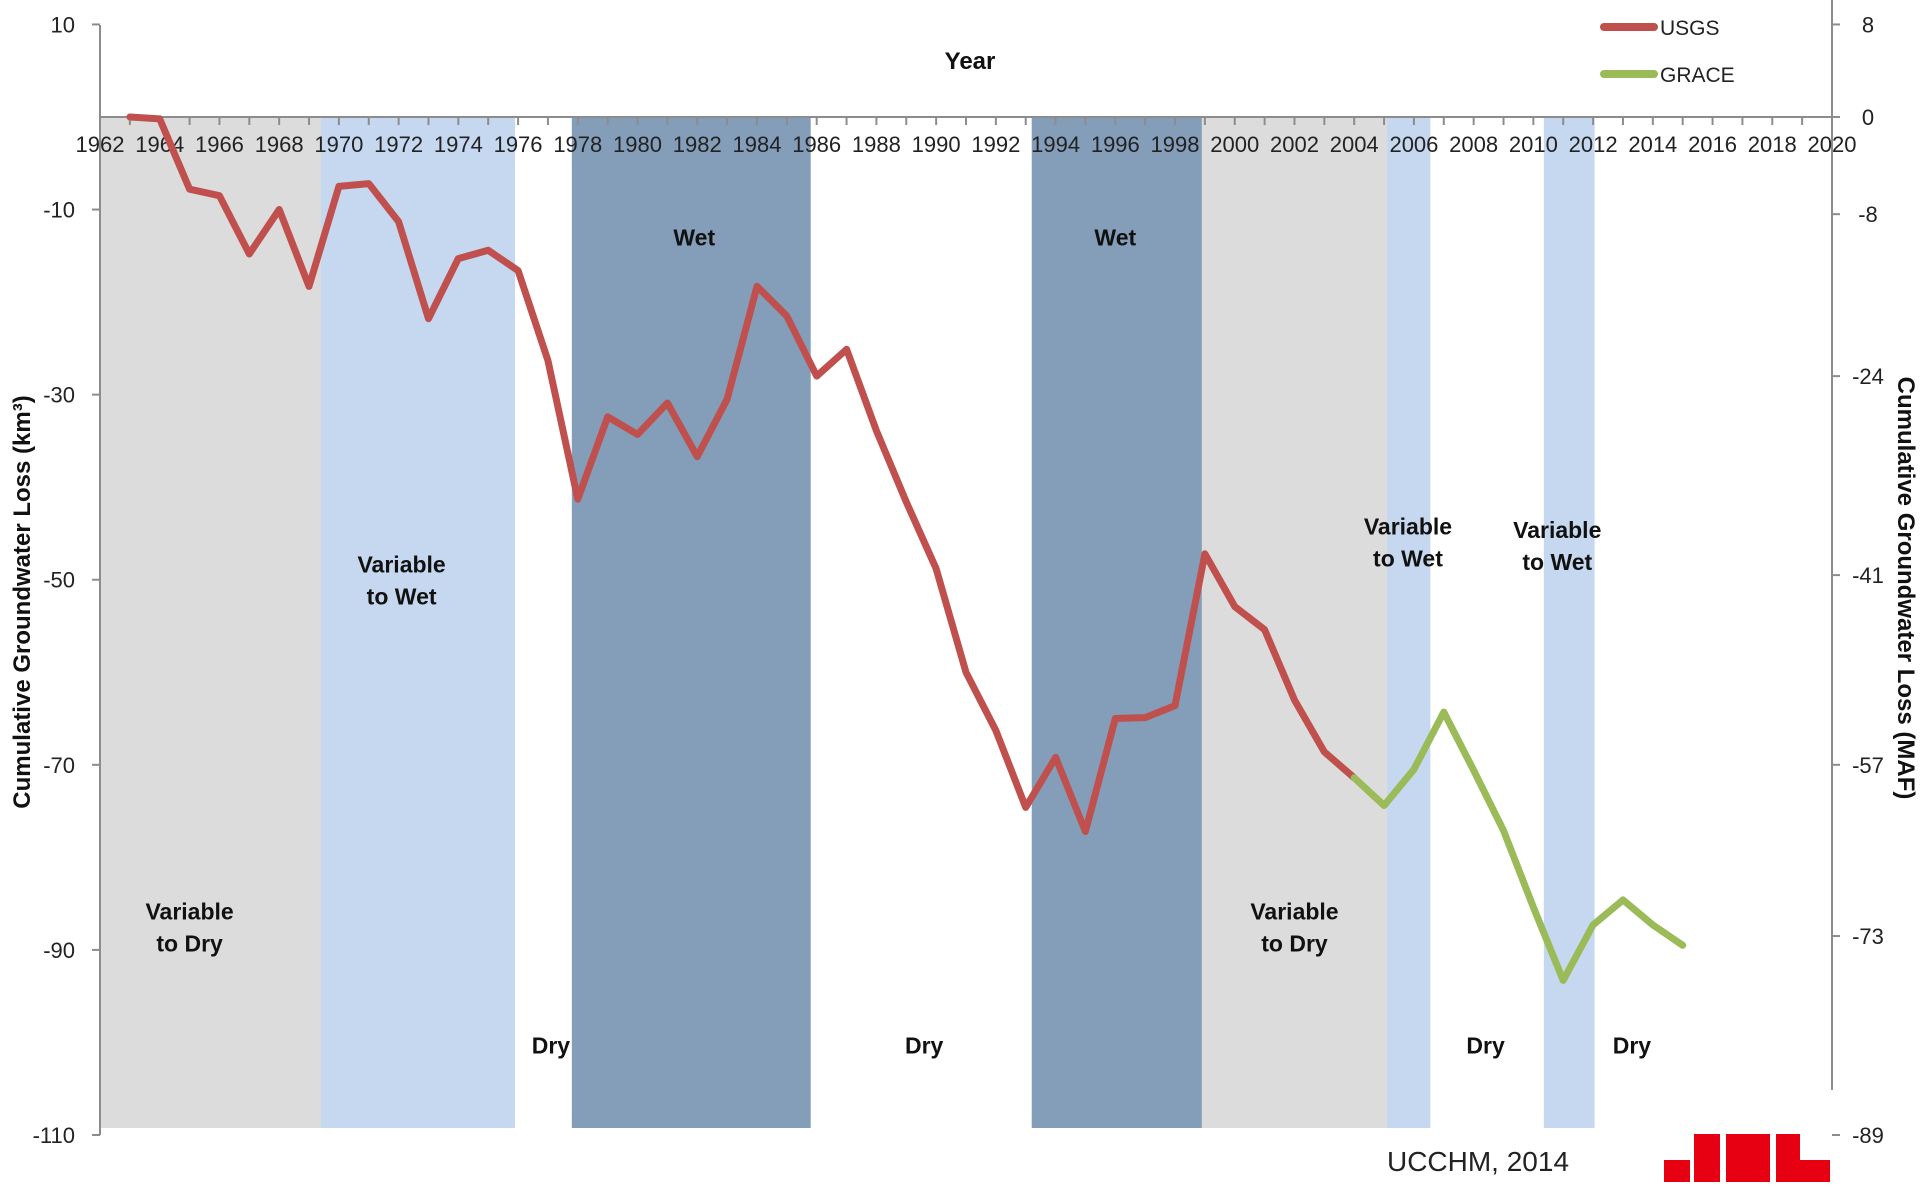 This screenshot has width=1920, height=1187. Describe the element at coordinates (816, 144) in the screenshot. I see `x-tick-label: 1986` at that location.